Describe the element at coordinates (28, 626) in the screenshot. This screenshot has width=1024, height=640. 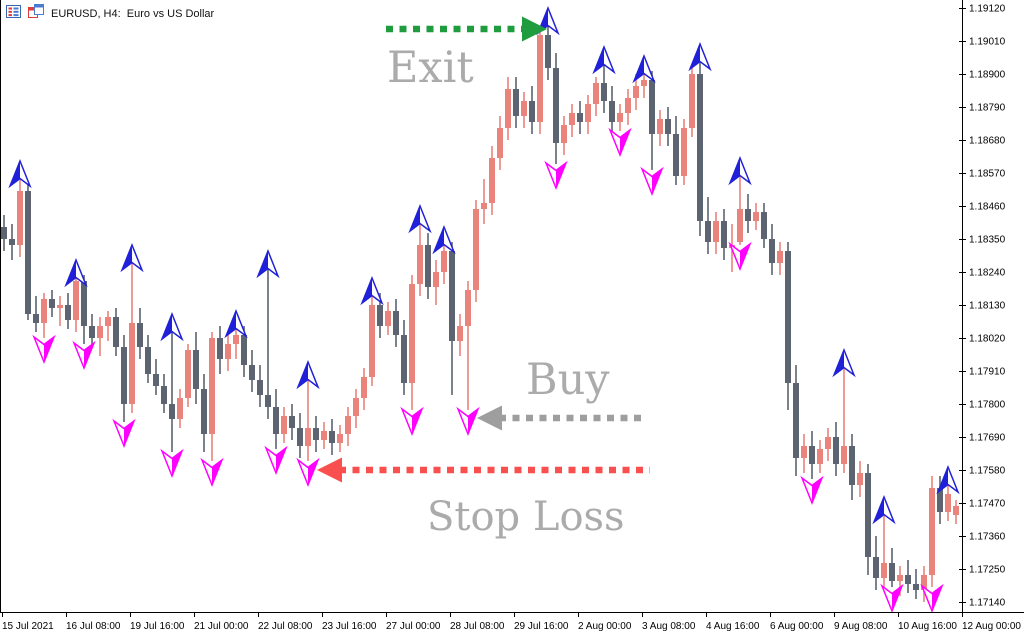
I see `svg-text: 15 Jul 2021` at that location.